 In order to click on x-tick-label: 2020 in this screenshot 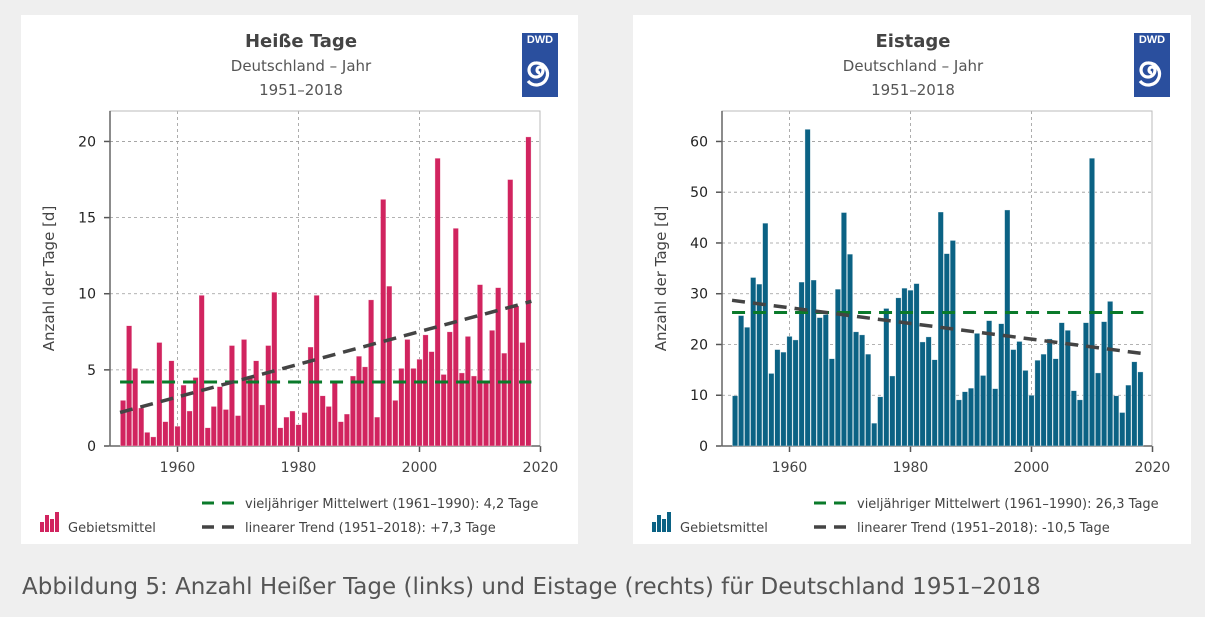, I will do `click(1153, 468)`.